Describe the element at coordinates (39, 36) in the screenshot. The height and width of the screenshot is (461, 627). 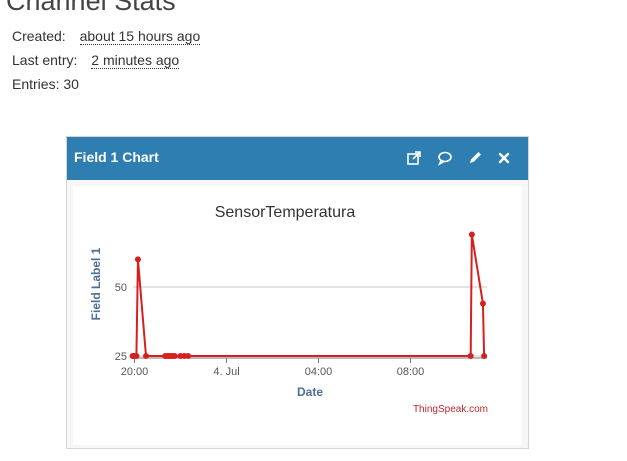
I see `created-label: Created:` at that location.